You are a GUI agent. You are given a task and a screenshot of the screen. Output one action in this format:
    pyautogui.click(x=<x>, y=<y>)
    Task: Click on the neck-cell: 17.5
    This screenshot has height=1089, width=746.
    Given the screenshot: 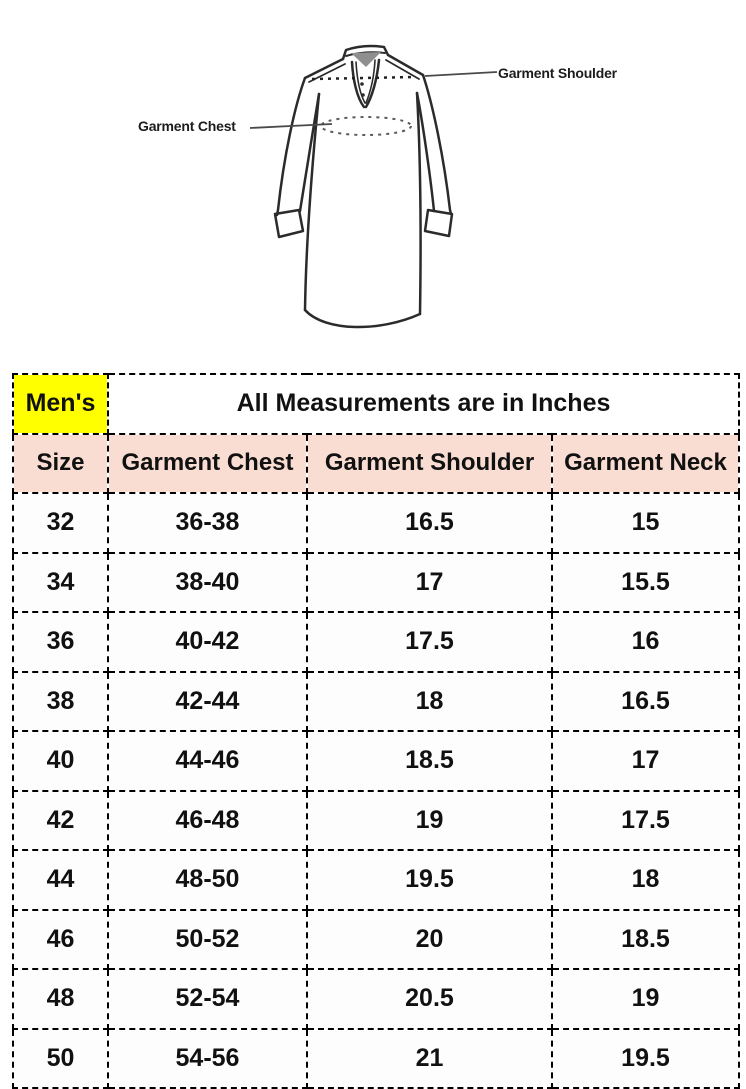 What is the action you would take?
    pyautogui.click(x=645, y=820)
    